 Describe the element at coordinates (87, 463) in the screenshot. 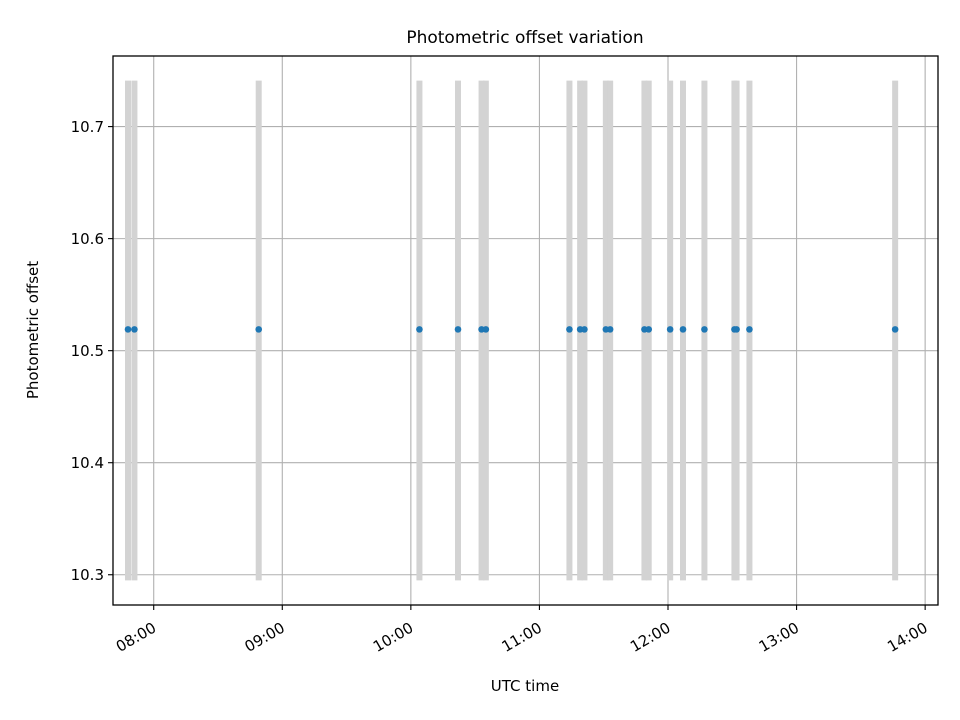

I see `y-tick-label: 10.4` at that location.